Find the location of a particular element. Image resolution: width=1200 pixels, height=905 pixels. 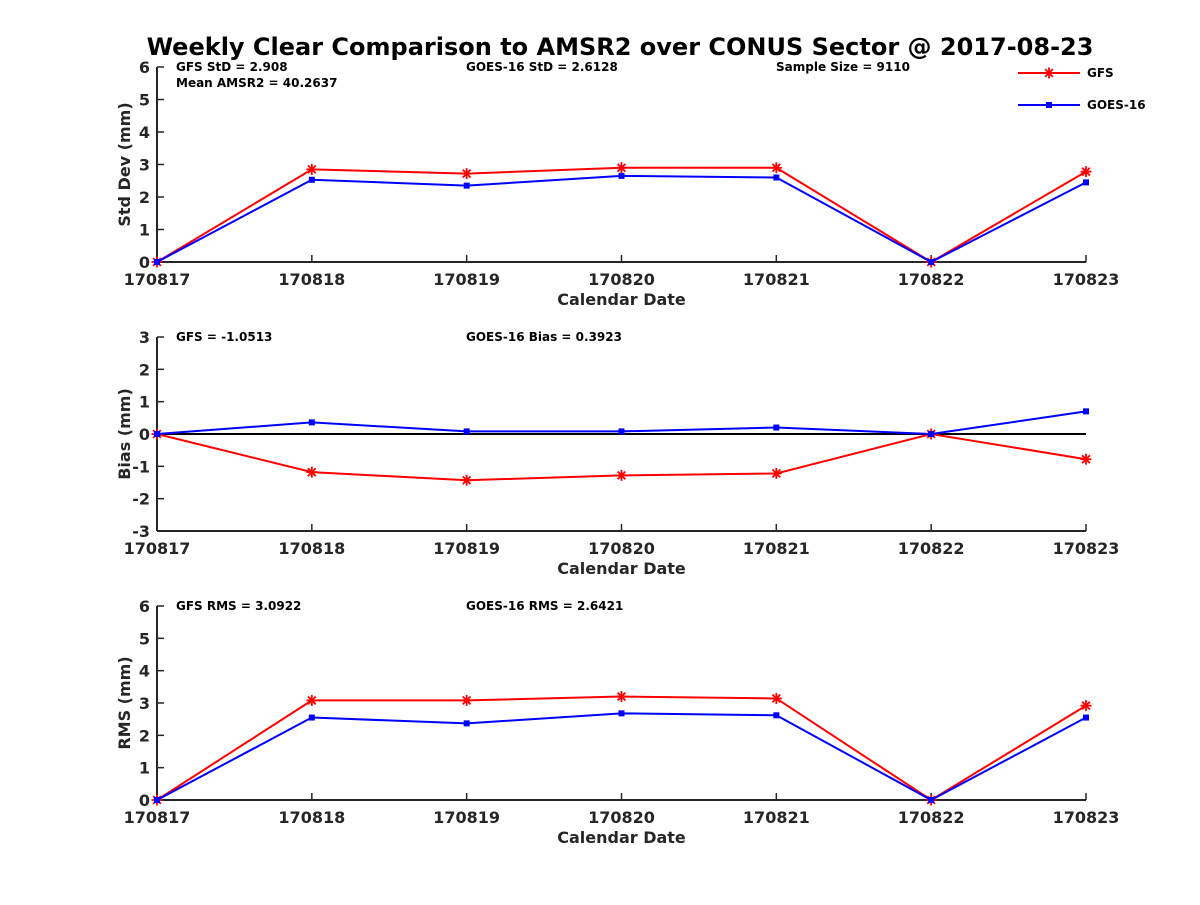

rms-ytick-label: 3 is located at coordinates (144, 703).